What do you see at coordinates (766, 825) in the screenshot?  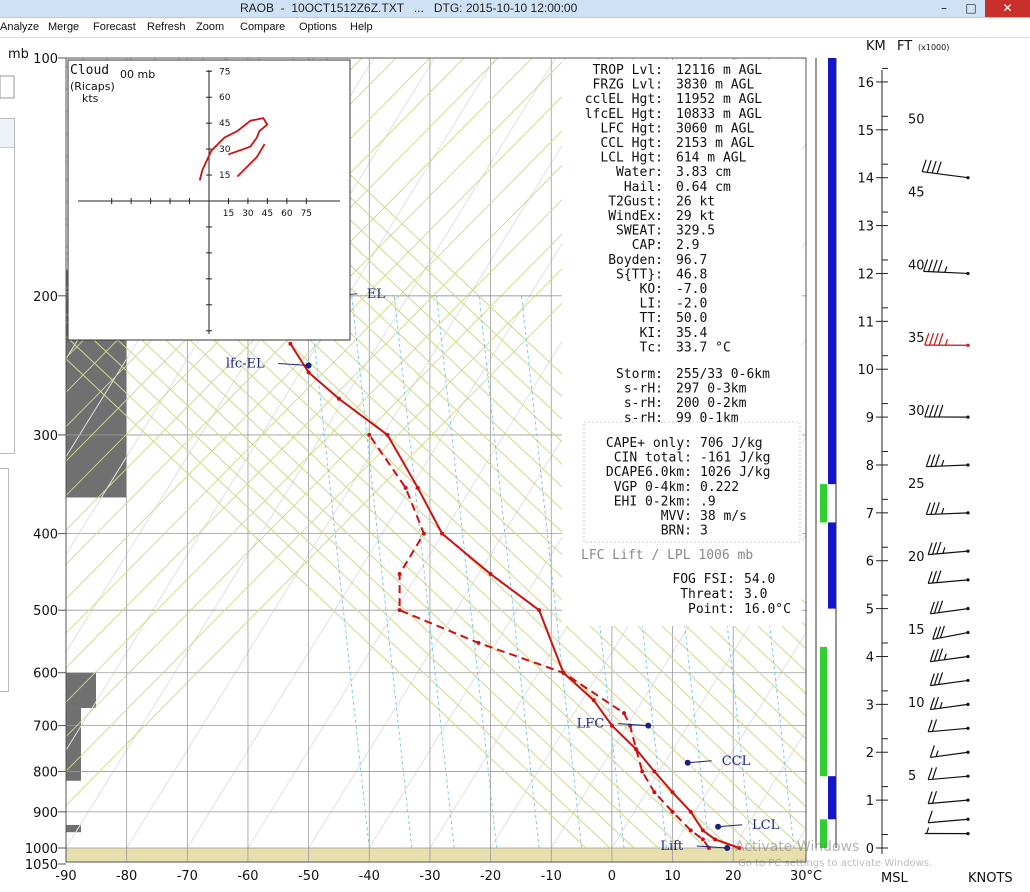 I see `marker-lcl-label: LCL` at bounding box center [766, 825].